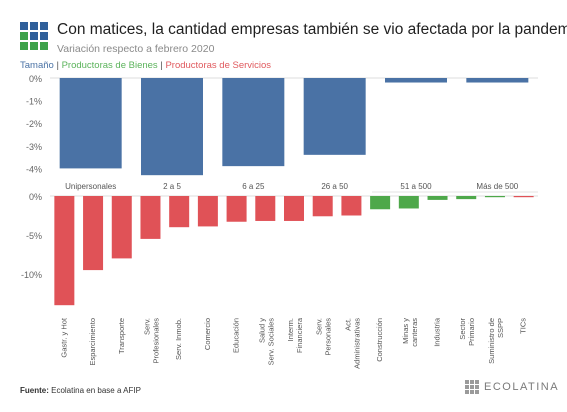  I want to click on bottom-x-tick-label: Transporte, so click(121, 336).